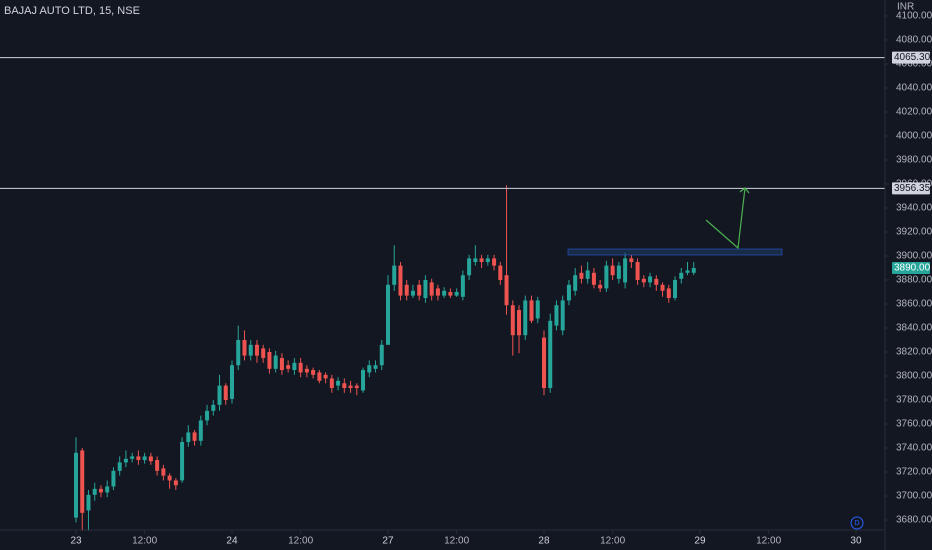  I want to click on arrow-head, so click(744, 190).